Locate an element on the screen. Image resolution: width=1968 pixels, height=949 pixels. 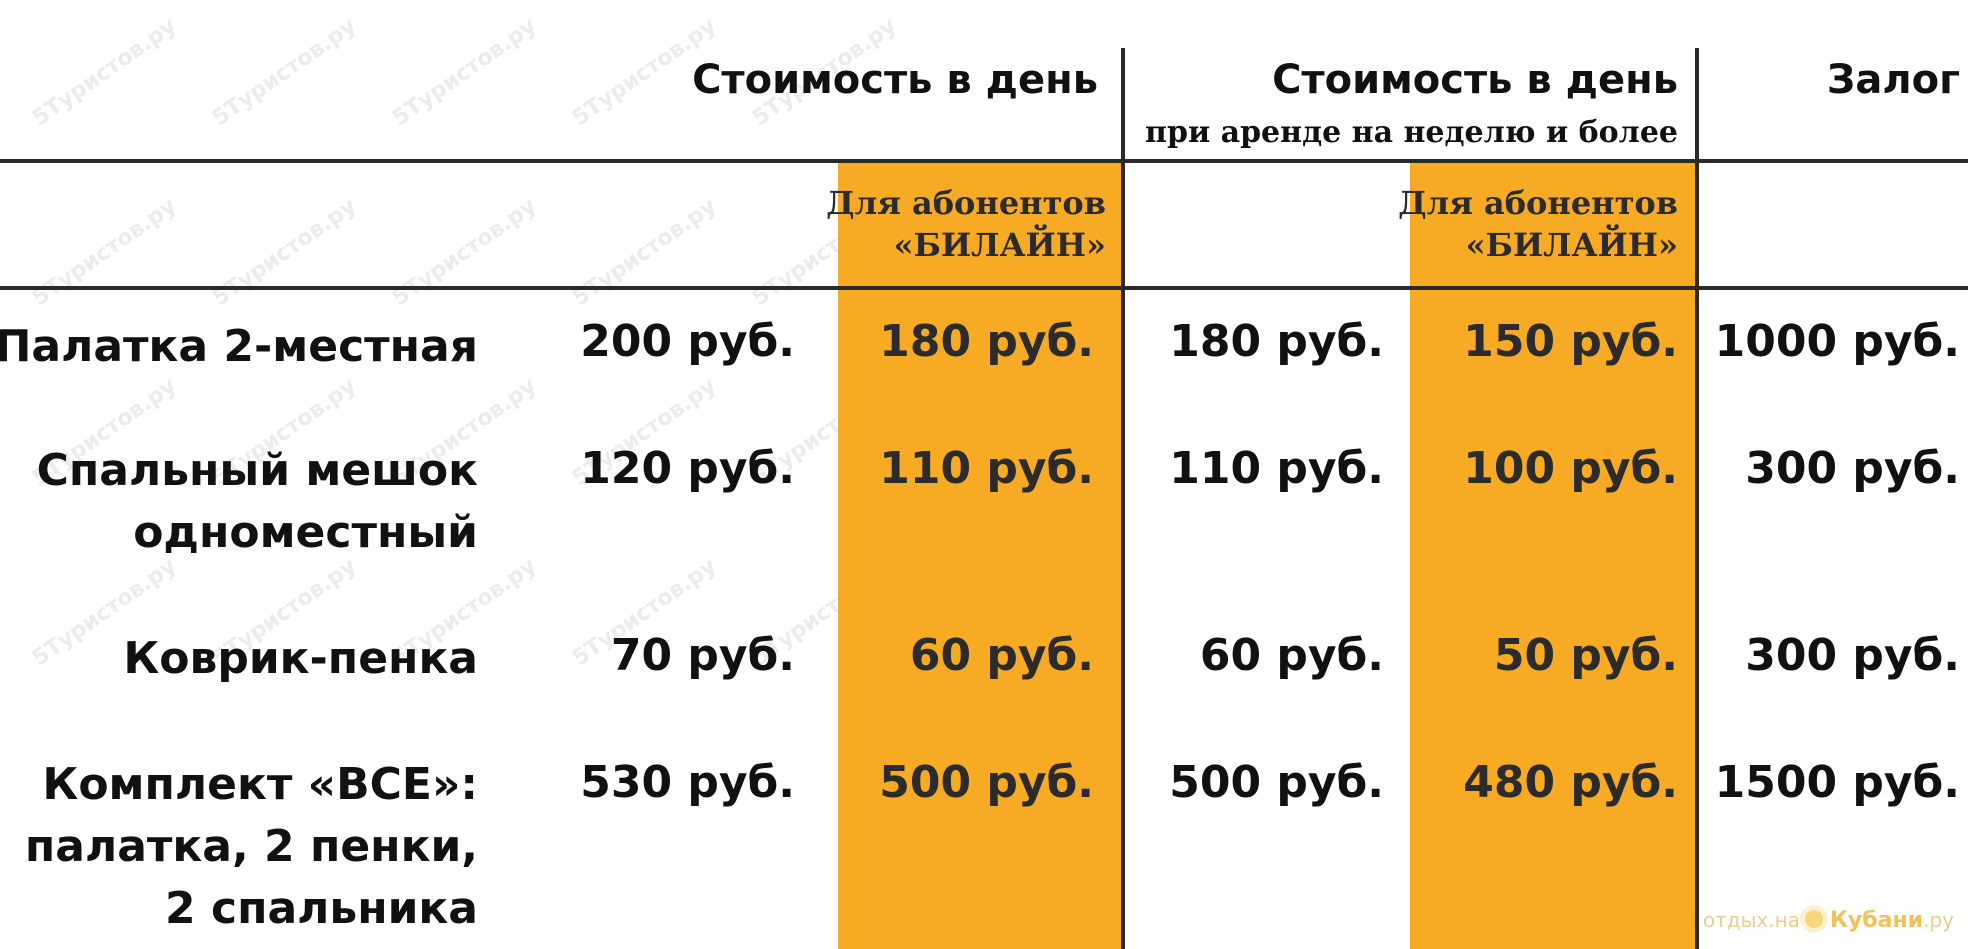
logo-suffix: .ру is located at coordinates (1938, 920).